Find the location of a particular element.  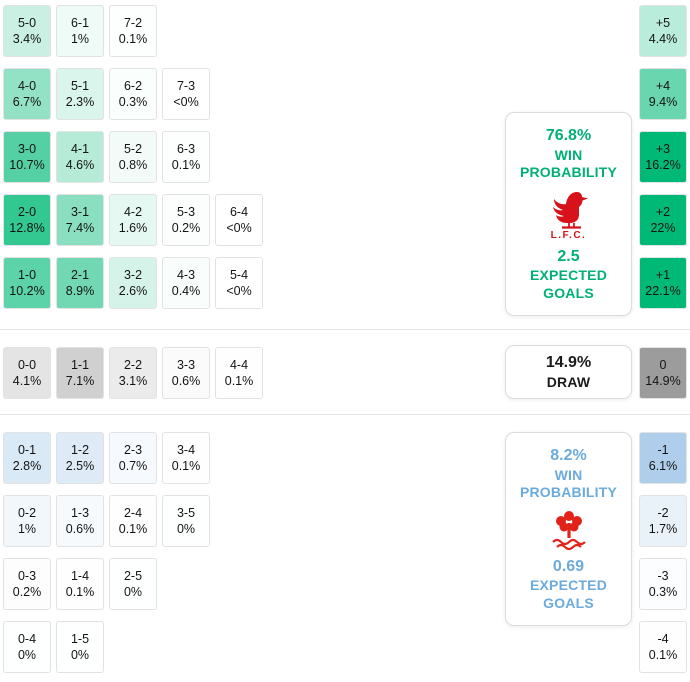

scoreline: 3-0 is located at coordinates (27, 148).